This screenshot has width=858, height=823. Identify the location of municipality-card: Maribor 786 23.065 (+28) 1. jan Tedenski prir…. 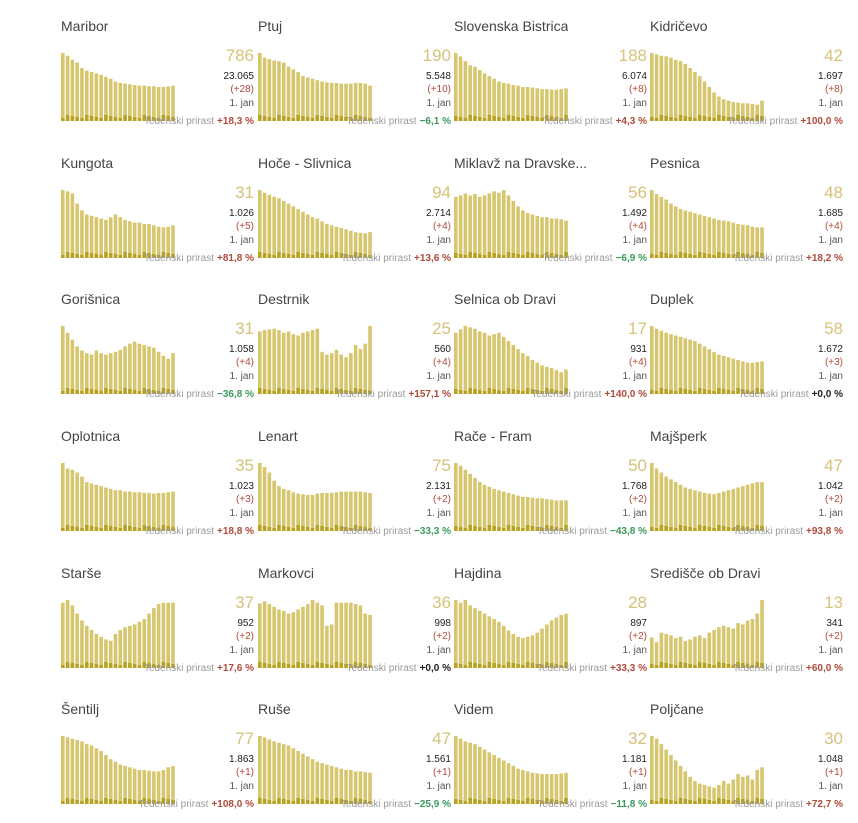
(157, 78).